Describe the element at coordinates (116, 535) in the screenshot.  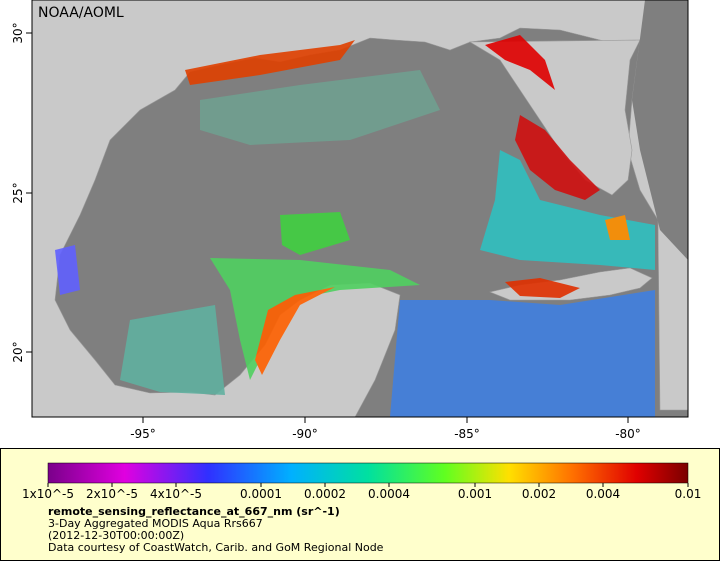
I see `info-line: (2012-12-30T00:00:00Z)` at that location.